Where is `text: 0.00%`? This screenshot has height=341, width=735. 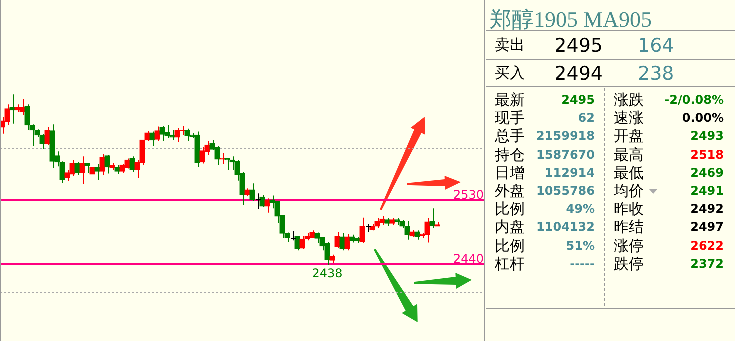
text: 0.00% is located at coordinates (703, 118).